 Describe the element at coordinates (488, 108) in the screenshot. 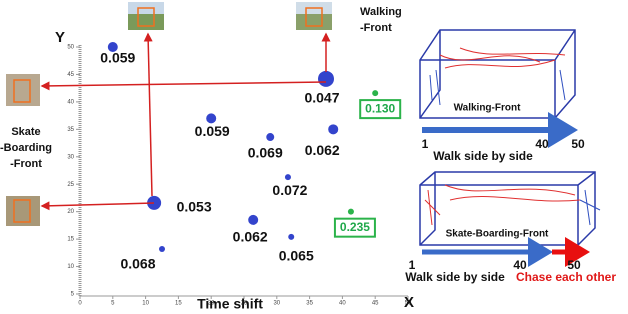

I see `diagram-title: Walking-Front` at that location.